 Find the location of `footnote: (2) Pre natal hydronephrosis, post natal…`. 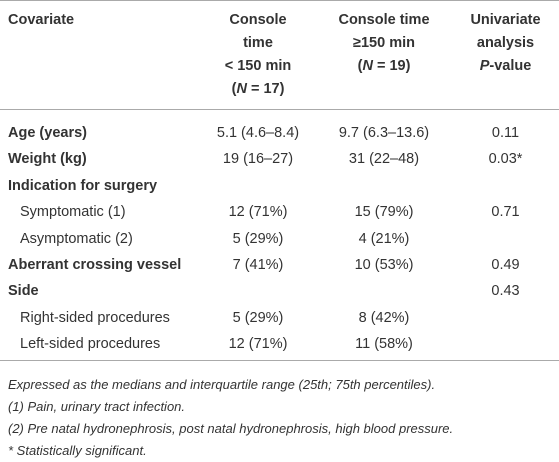

footnote: (2) Pre natal hydronephrosis, post natal… is located at coordinates (231, 428).